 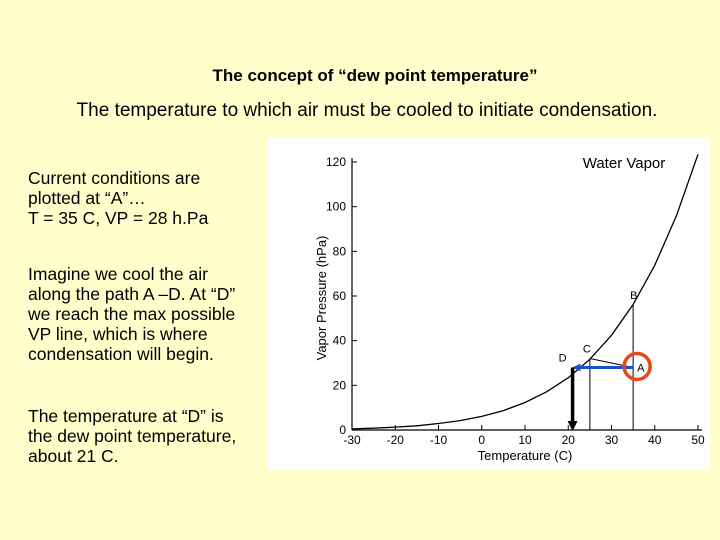 I want to click on chart-title: Water Vapor, so click(x=624, y=163).